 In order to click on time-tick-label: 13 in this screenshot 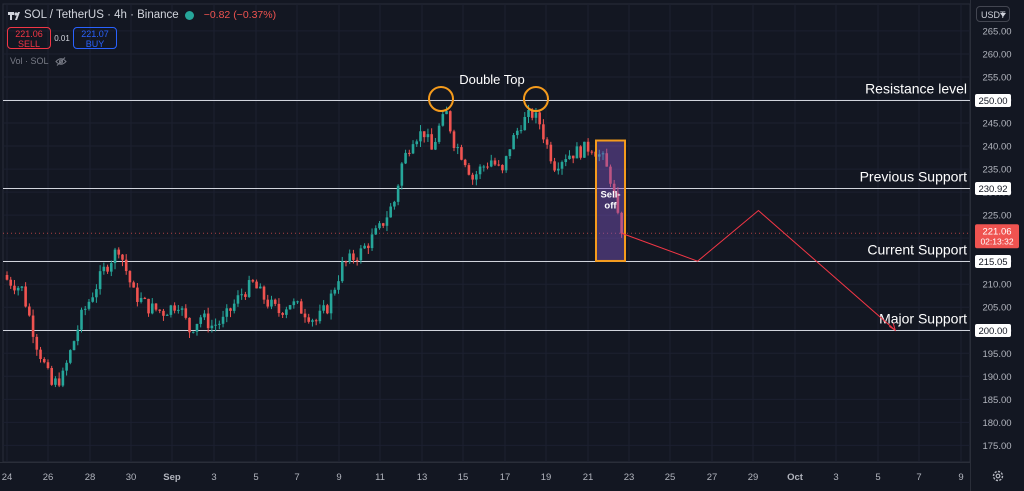, I will do `click(422, 477)`.